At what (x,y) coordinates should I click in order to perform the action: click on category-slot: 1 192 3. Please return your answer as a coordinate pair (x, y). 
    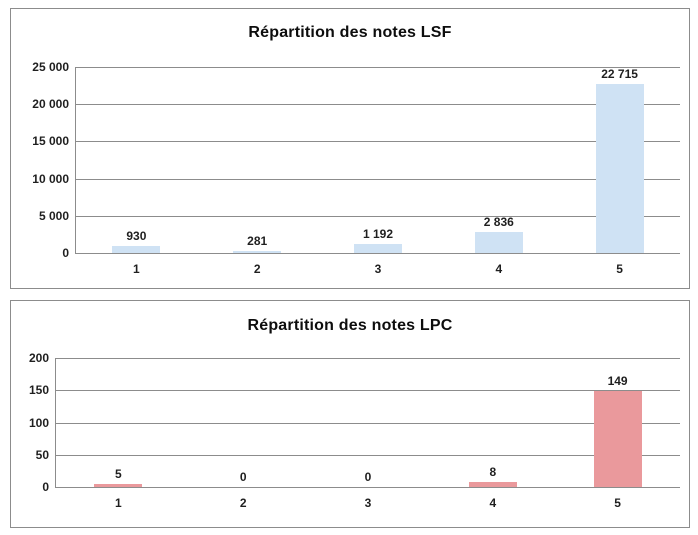
    Looking at the image, I should click on (378, 171).